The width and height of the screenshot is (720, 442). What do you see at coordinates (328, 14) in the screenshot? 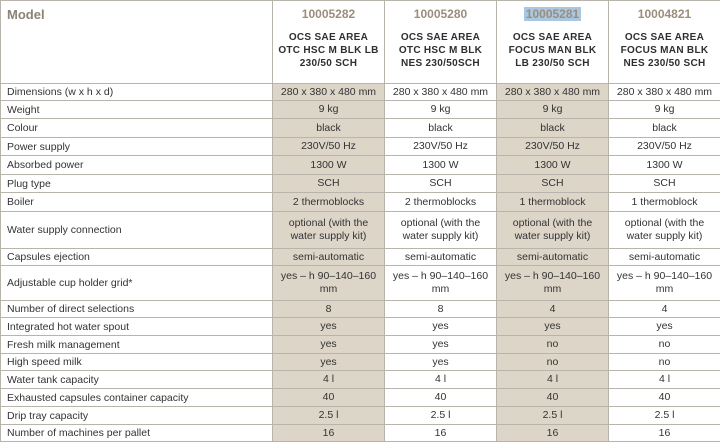
I see `product-code: 10005282` at bounding box center [328, 14].